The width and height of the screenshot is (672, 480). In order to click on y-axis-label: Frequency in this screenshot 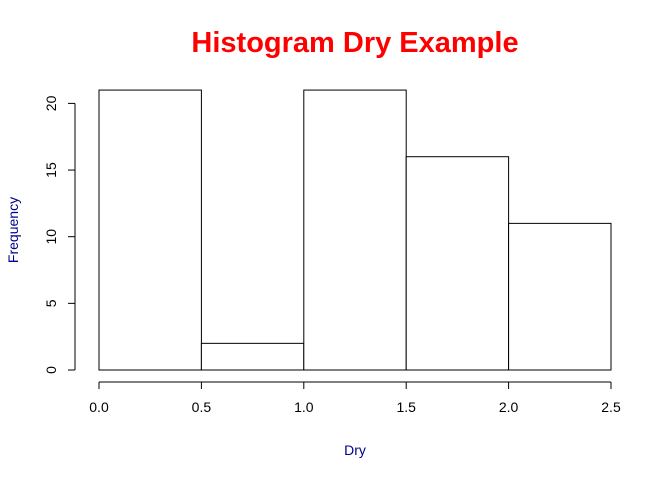, I will do `click(13, 230)`.